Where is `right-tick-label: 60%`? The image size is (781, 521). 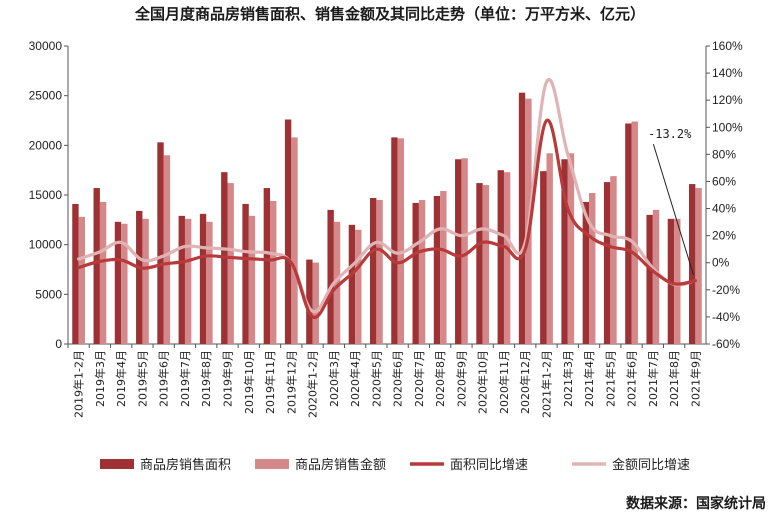
right-tick-label: 60% is located at coordinates (724, 181).